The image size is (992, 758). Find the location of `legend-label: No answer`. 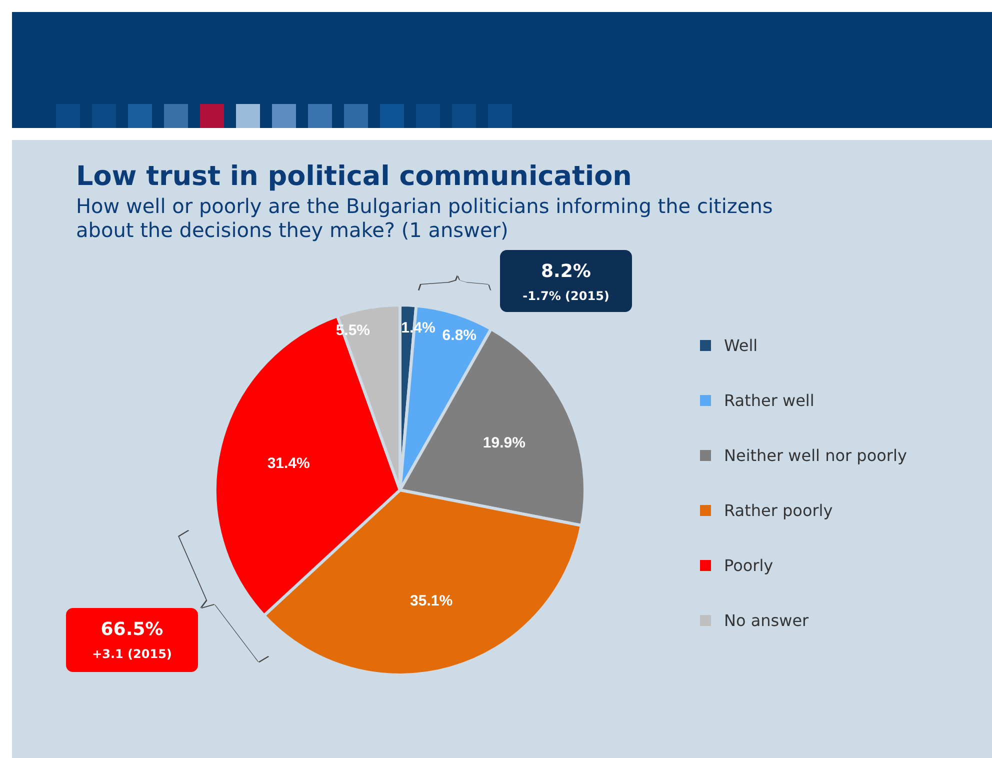

legend-label: No answer is located at coordinates (767, 620).